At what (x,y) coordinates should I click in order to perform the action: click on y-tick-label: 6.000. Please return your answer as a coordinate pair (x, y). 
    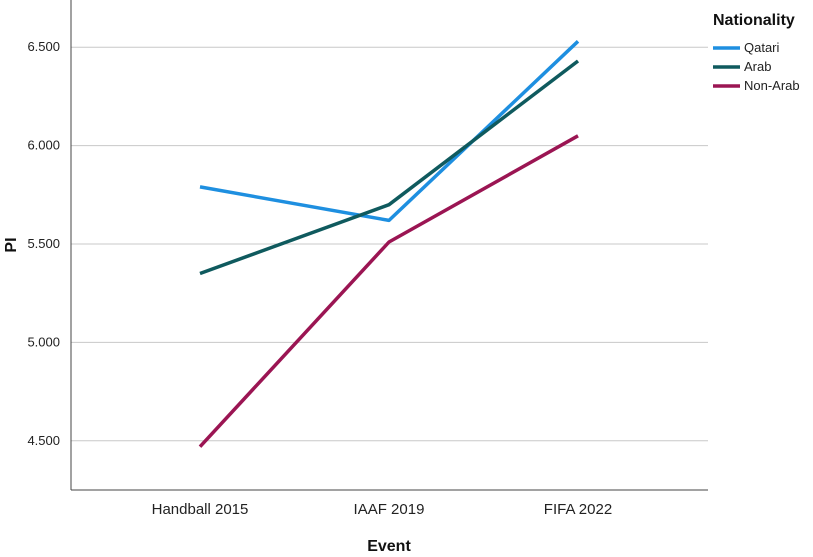
    Looking at the image, I should click on (43, 145).